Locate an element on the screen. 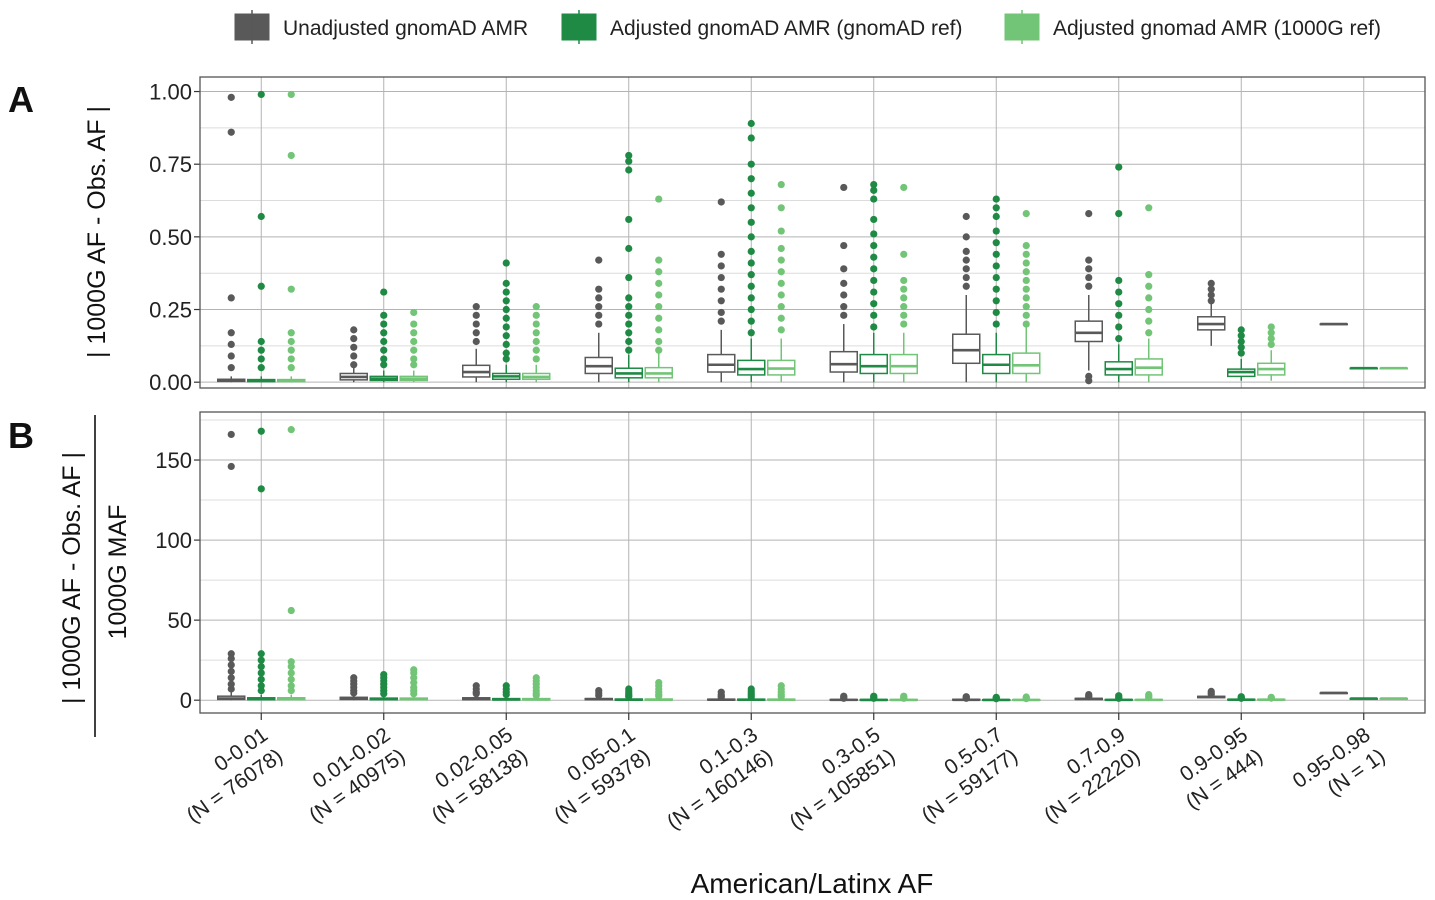  panel-a-y-tick-label: 0.25 is located at coordinates (170, 310).